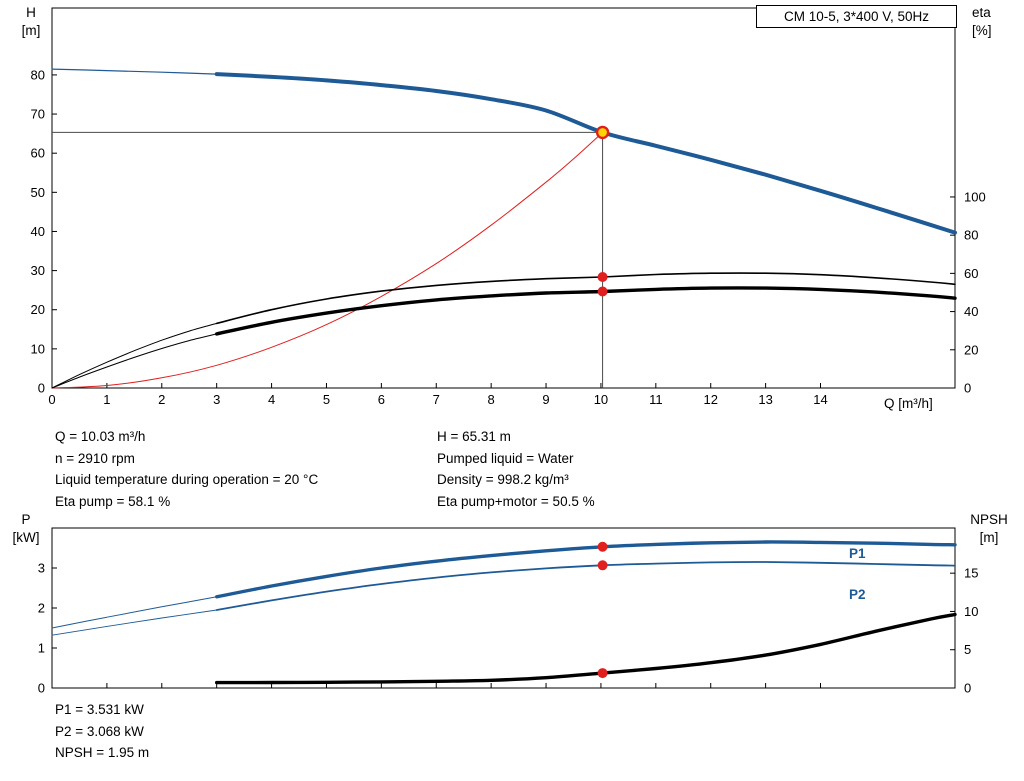  Describe the element at coordinates (982, 30) in the screenshot. I see `eta-axis-unit: [%]` at that location.